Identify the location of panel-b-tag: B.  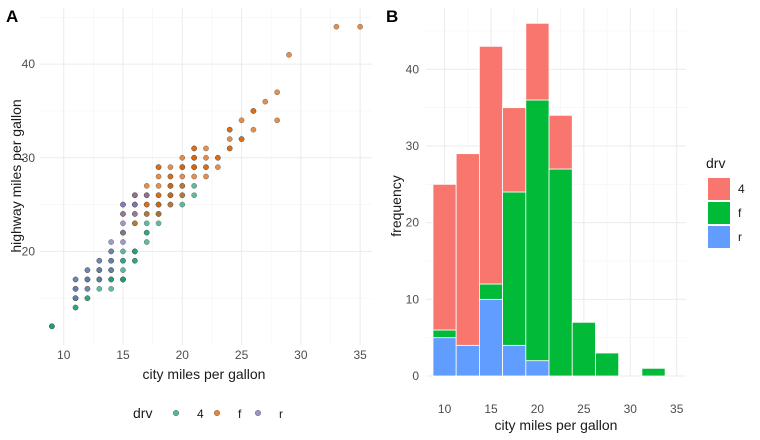
(392, 16).